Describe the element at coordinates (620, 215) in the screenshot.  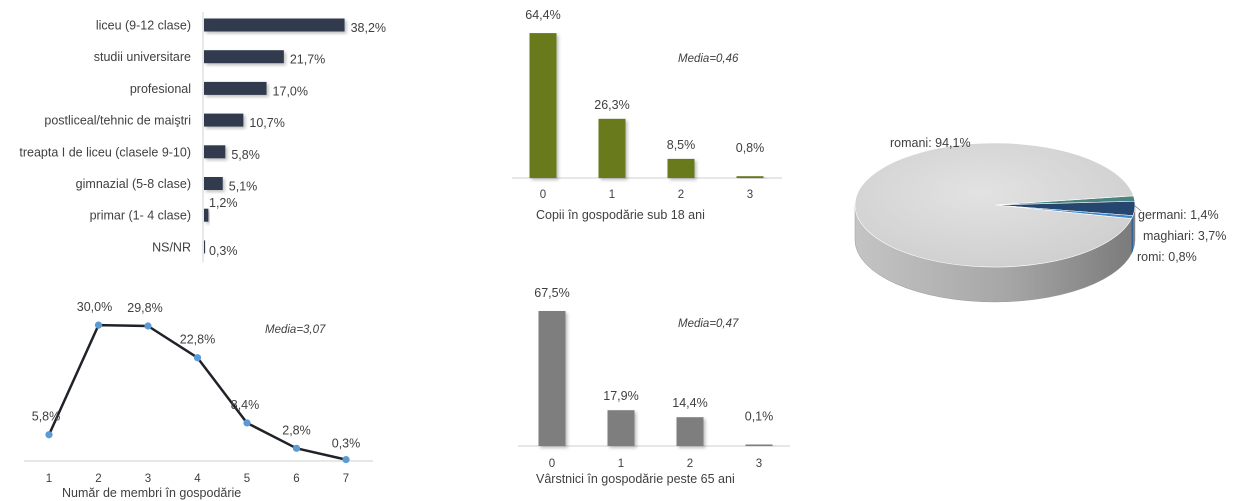
I see `children-x-axis-title: Copii în gospodărie sub 18 ani` at that location.